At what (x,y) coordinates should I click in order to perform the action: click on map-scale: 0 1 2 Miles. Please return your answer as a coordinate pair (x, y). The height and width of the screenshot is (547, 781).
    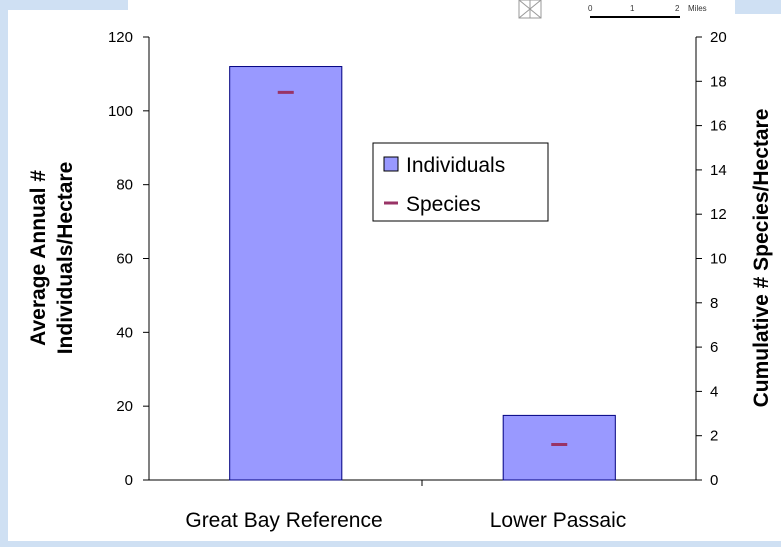
    Looking at the image, I should click on (612, 9).